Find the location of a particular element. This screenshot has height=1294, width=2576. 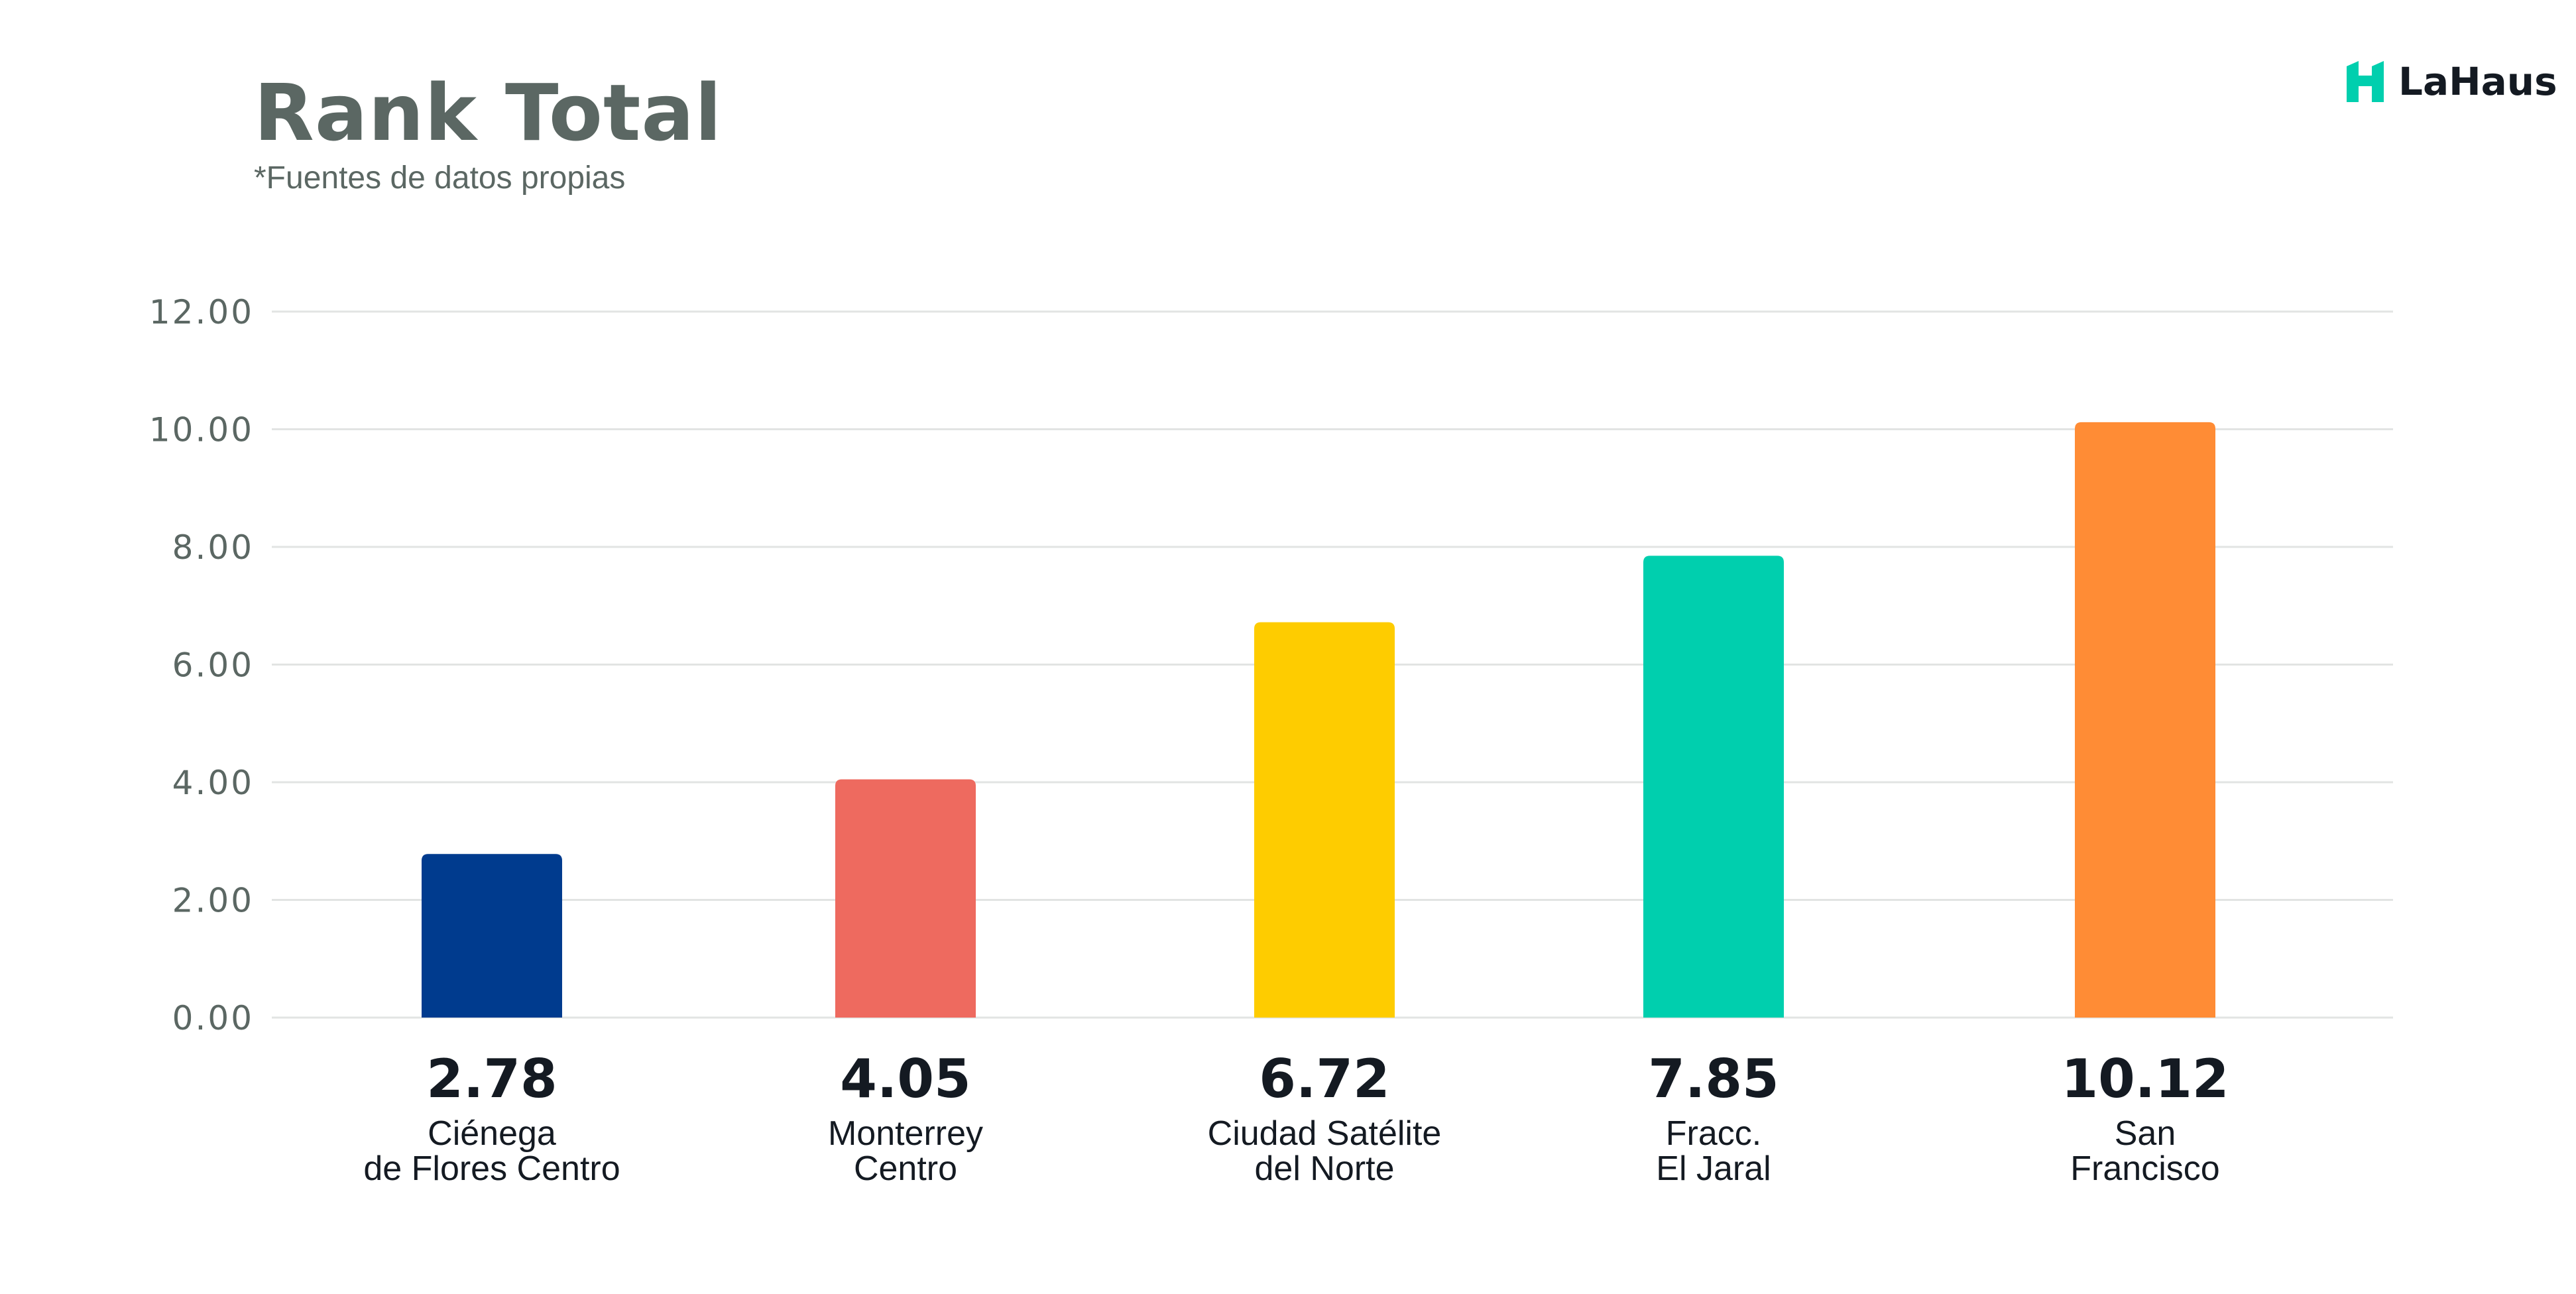

bar-value-label: 2.78 is located at coordinates (492, 1079).